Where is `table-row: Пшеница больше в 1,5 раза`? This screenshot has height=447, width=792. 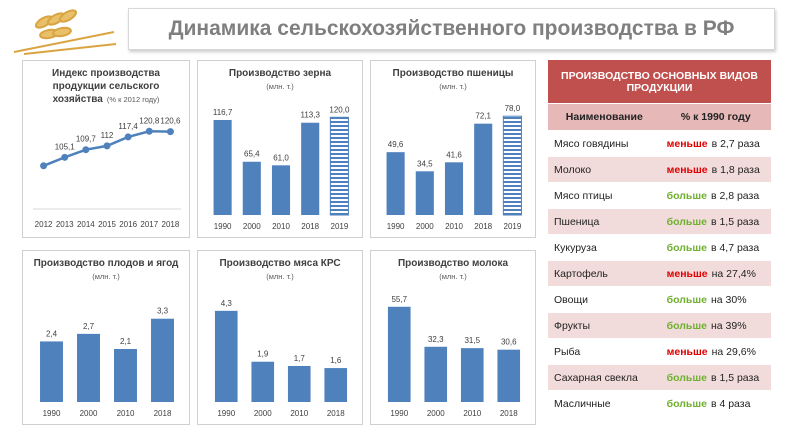
table-row: Пшеница больше в 1,5 раза is located at coordinates (659, 221).